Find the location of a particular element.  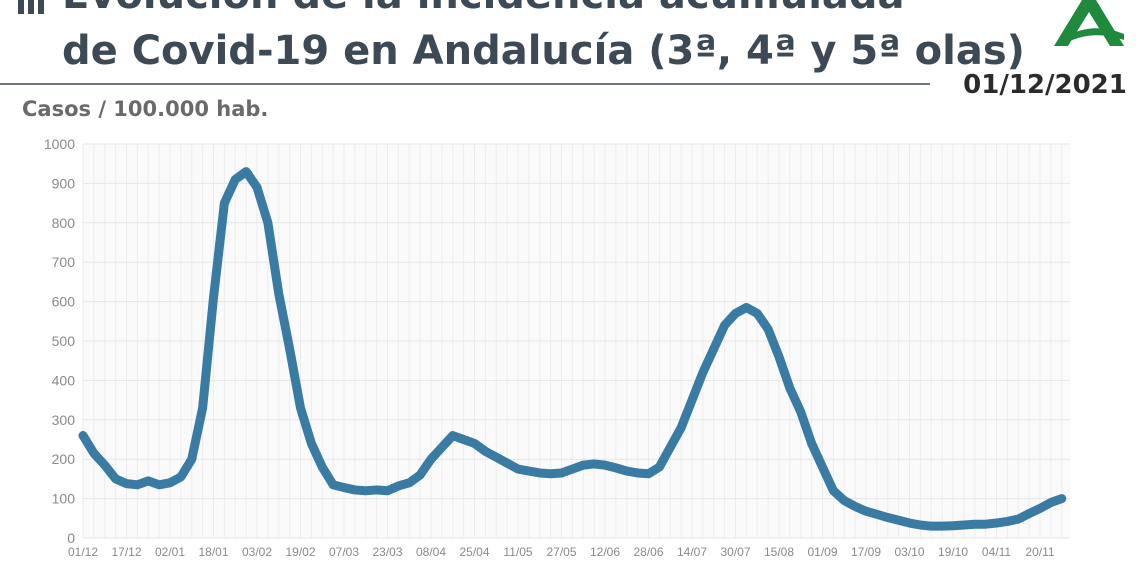

y-tick-label: 300 is located at coordinates (64, 420).